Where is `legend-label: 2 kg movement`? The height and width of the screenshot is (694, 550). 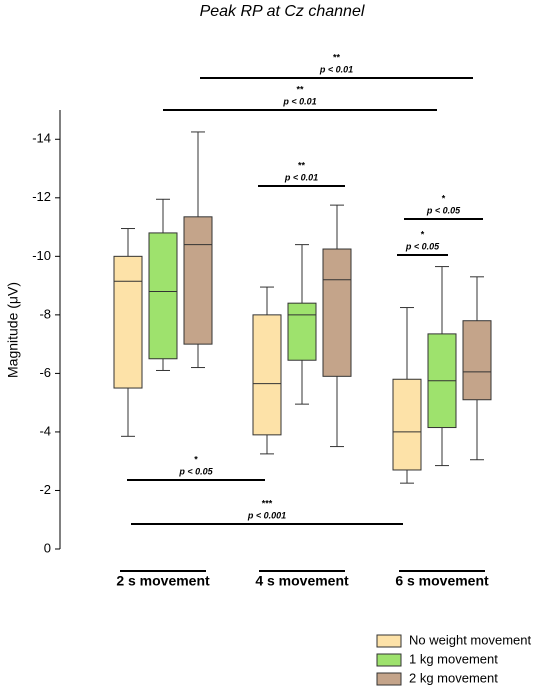
legend-label: 2 kg movement is located at coordinates (453, 677).